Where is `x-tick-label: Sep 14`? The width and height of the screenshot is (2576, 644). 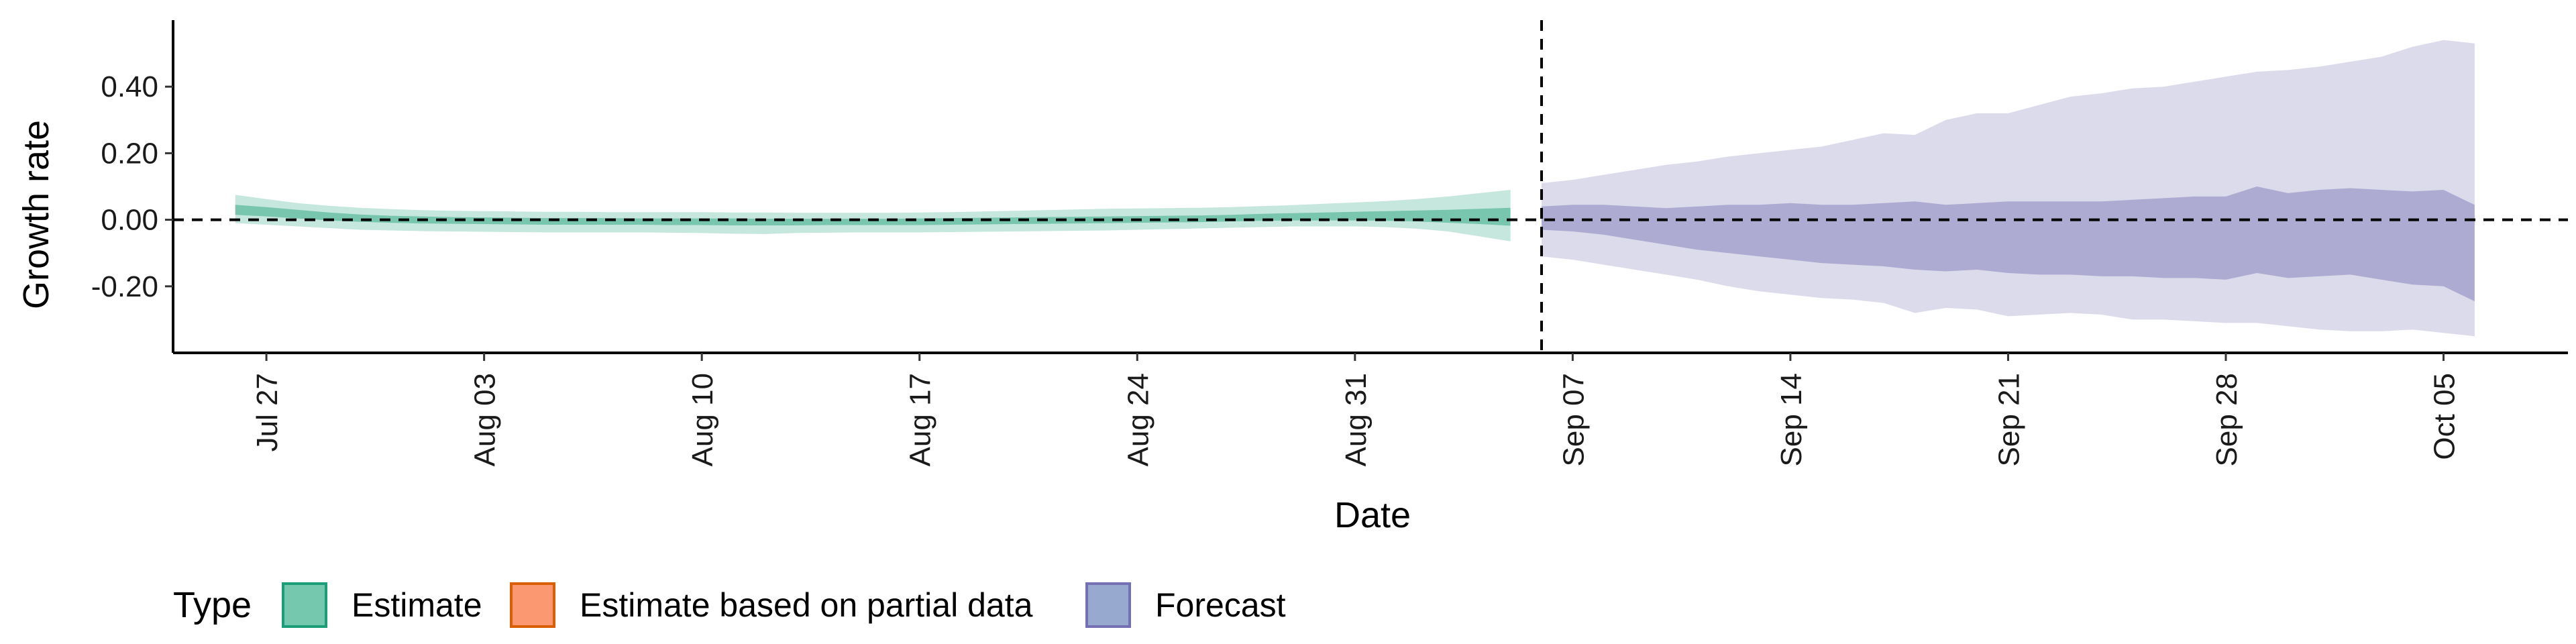 x-tick-label: Sep 14 is located at coordinates (1791, 419).